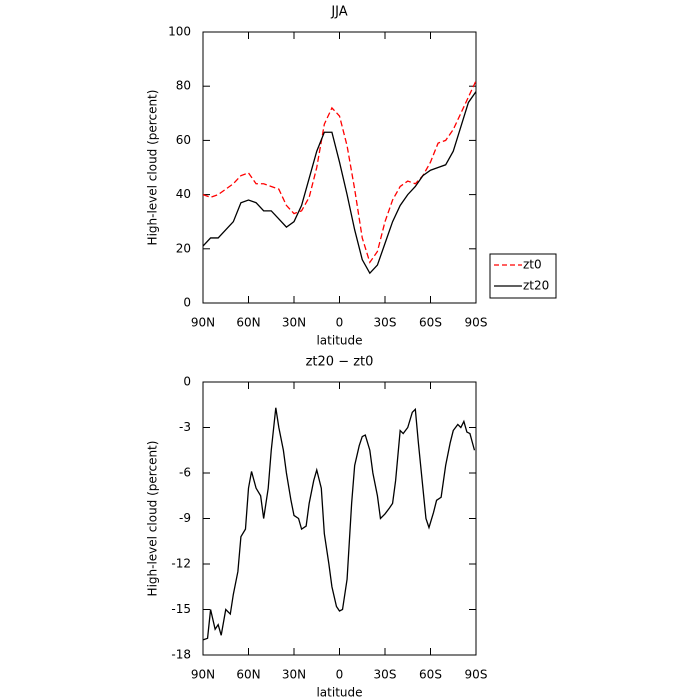  What do you see at coordinates (183, 248) in the screenshot?
I see `y-tick-label: 20` at bounding box center [183, 248].